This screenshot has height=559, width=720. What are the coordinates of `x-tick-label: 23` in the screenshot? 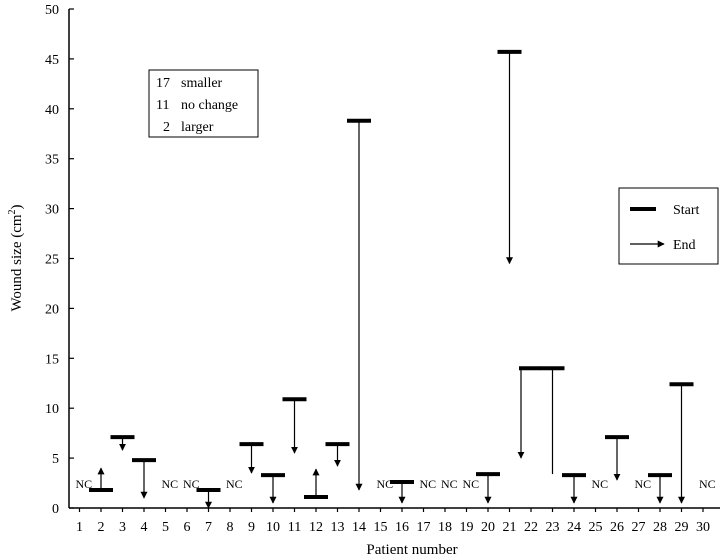 It's located at (553, 527).